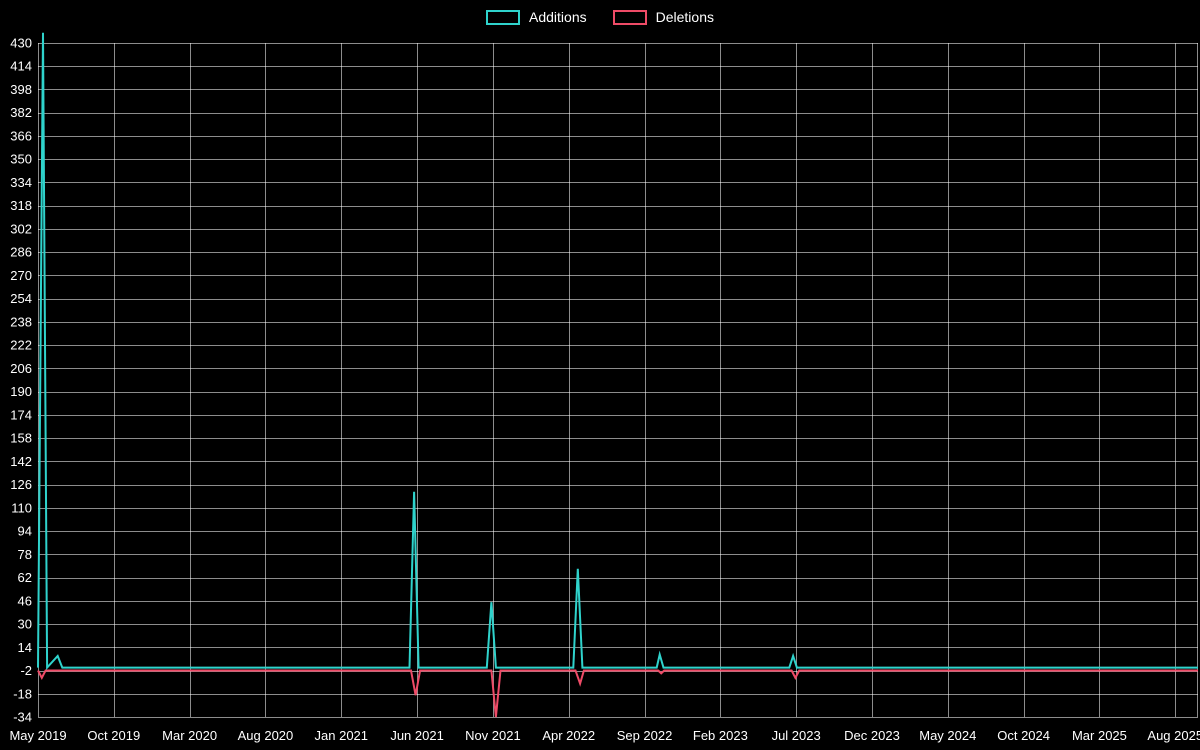 The width and height of the screenshot is (1200, 750). What do you see at coordinates (26, 670) in the screenshot?
I see `svg-text: -2` at bounding box center [26, 670].